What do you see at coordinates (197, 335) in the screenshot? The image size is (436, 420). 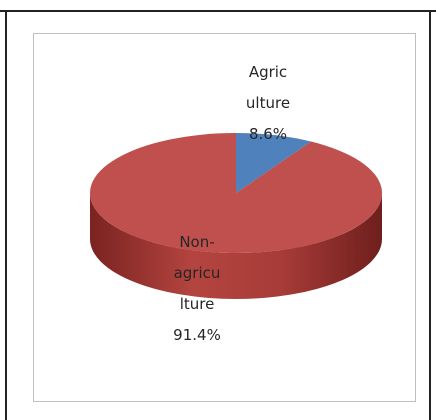 I see `value-label: 91.4%` at bounding box center [197, 335].